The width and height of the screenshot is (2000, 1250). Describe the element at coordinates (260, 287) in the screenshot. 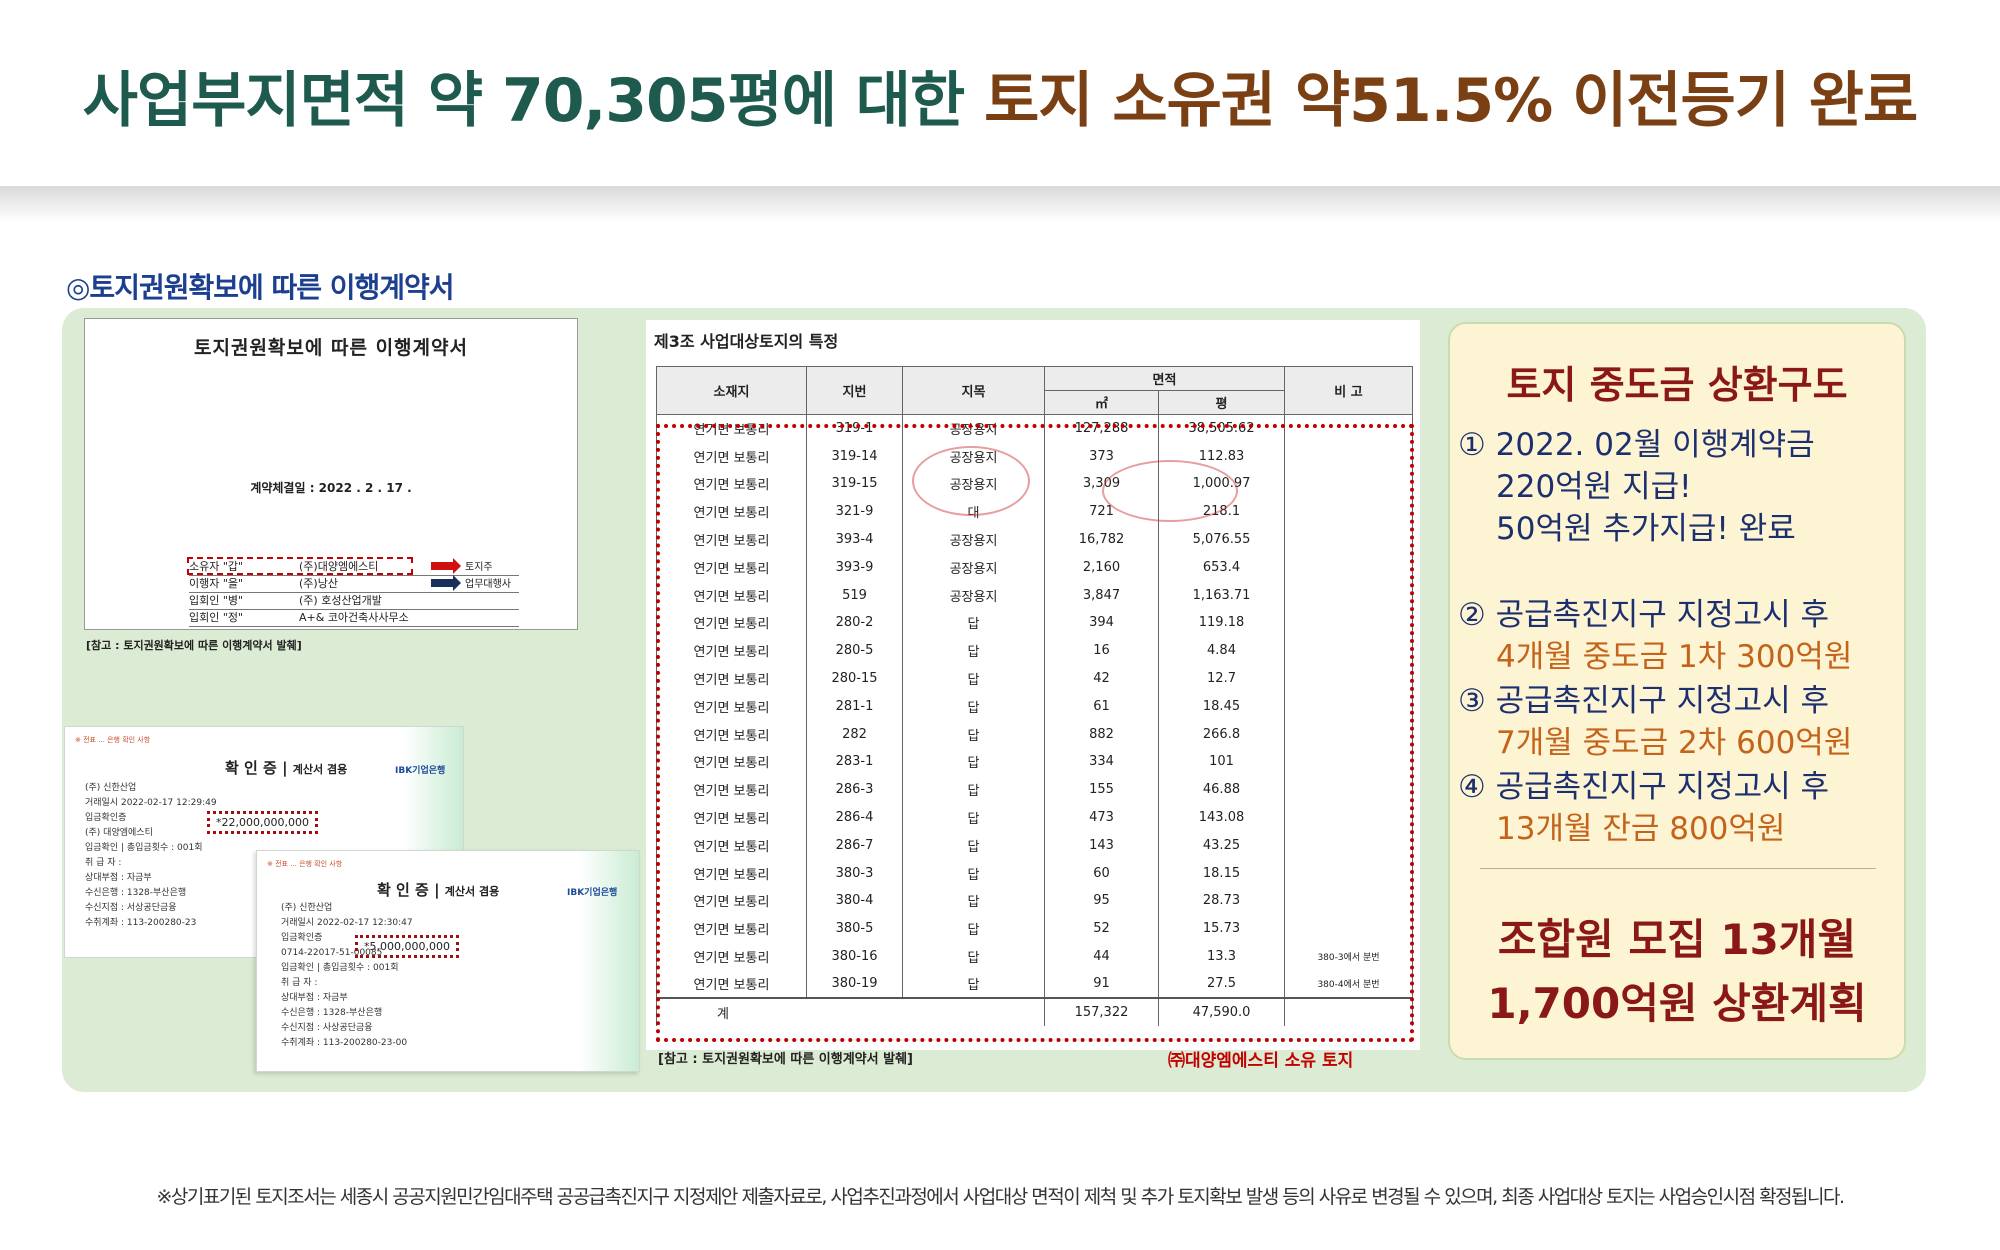

I see `section-label: ◎토지권원확보에 따른 이행계약서` at that location.